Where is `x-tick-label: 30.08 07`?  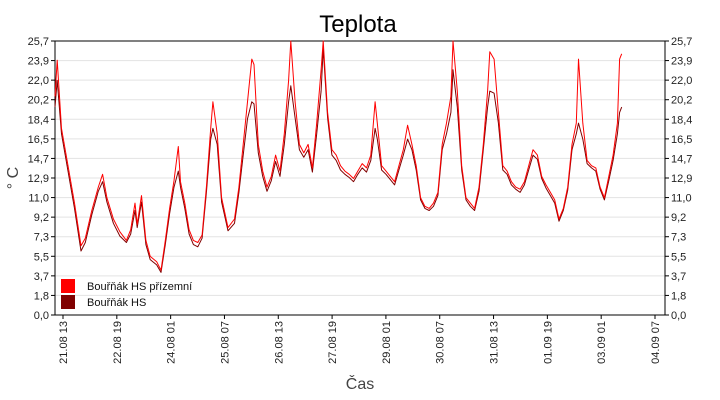 x-tick-label: 30.08 07 is located at coordinates (441, 342).